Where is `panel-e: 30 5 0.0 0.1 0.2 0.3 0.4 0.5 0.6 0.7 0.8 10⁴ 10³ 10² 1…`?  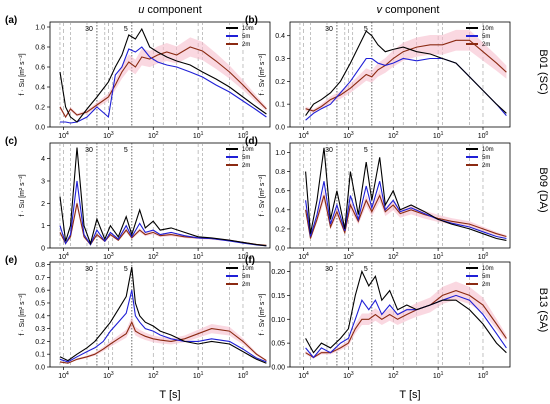
panel-e: 30 5 0.0 0.1 0.2 0.3 0.4 0.5 0.6 0.7 0.8 10⁴ 10³ 10² 1… is located at coordinates (138, 317).